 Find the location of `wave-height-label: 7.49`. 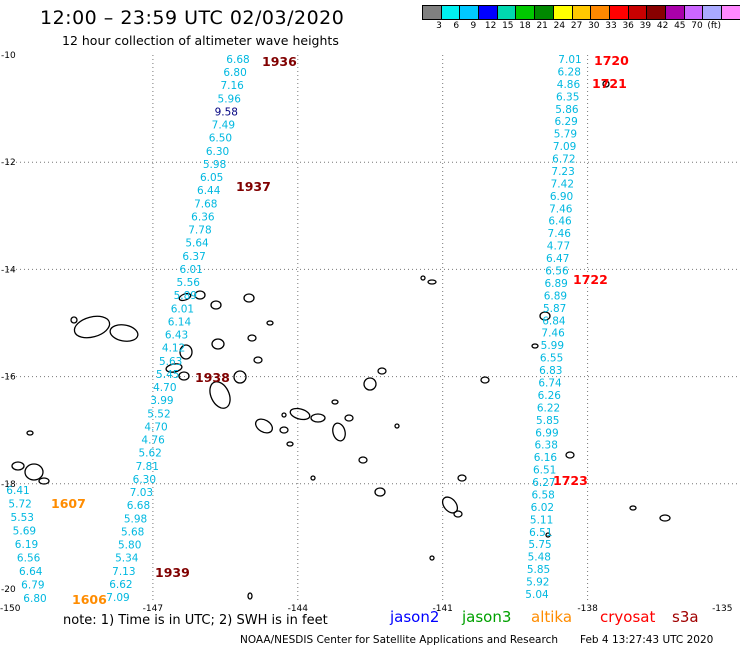

wave-height-label: 7.49 is located at coordinates (223, 126).